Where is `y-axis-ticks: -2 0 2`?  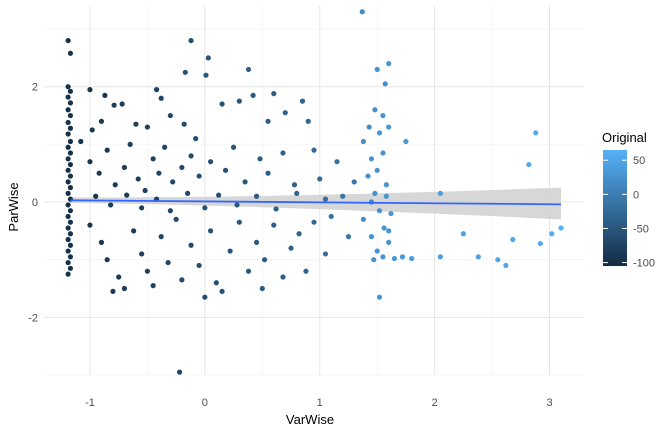
y-axis-ticks: -2 0 2 is located at coordinates (33, 203).